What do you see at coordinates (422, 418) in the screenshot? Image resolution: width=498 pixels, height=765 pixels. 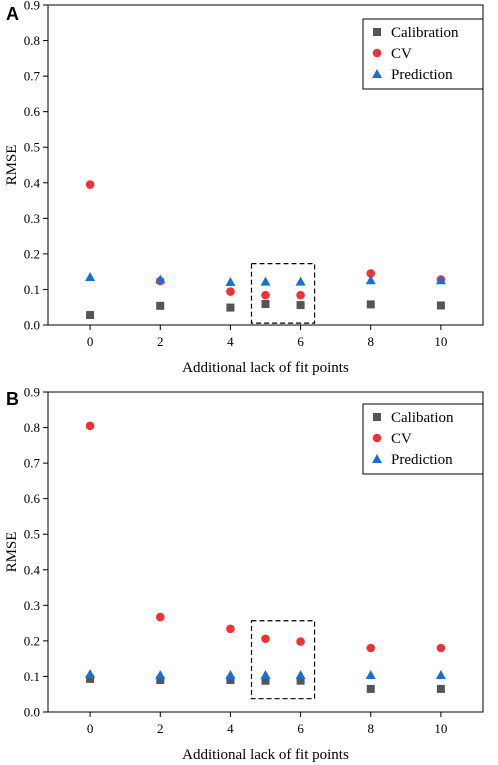 I see `legend-label: Calibation` at bounding box center [422, 418].